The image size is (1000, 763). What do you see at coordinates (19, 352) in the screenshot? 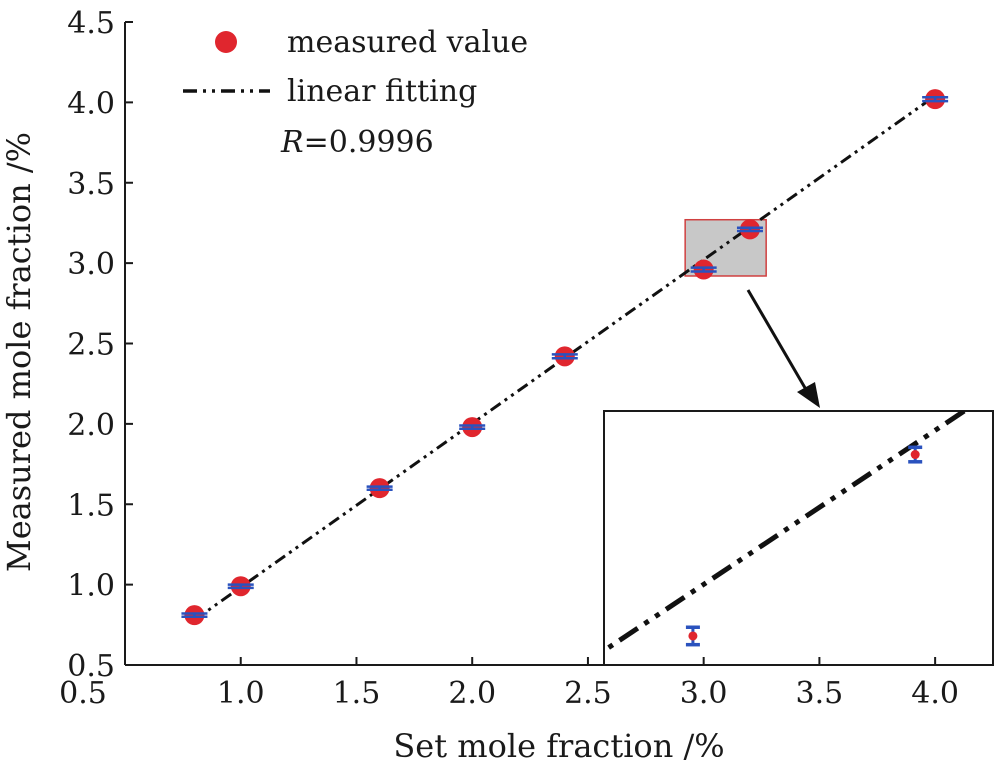
I see `y-axis-label: Measured mole fraction /%` at bounding box center [19, 352].